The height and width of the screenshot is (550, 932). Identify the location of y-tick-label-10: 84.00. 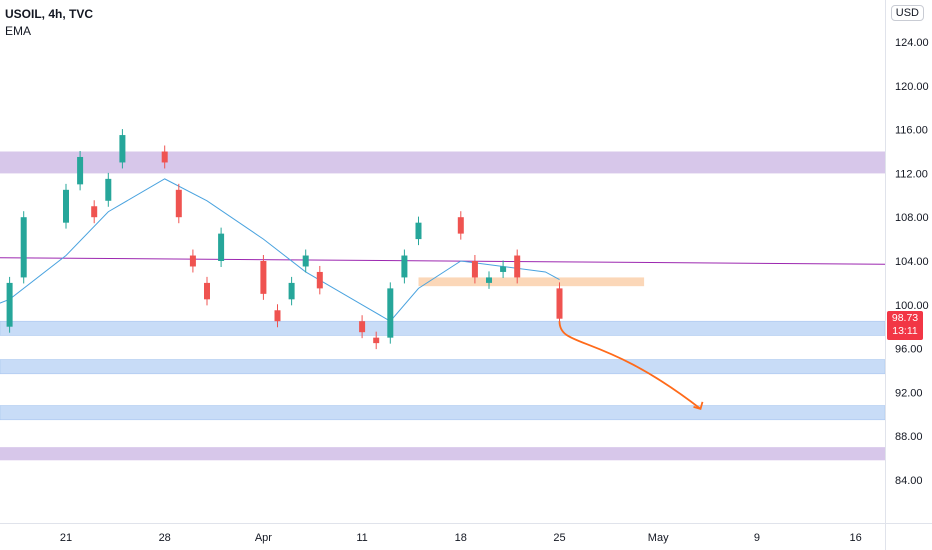
(909, 481).